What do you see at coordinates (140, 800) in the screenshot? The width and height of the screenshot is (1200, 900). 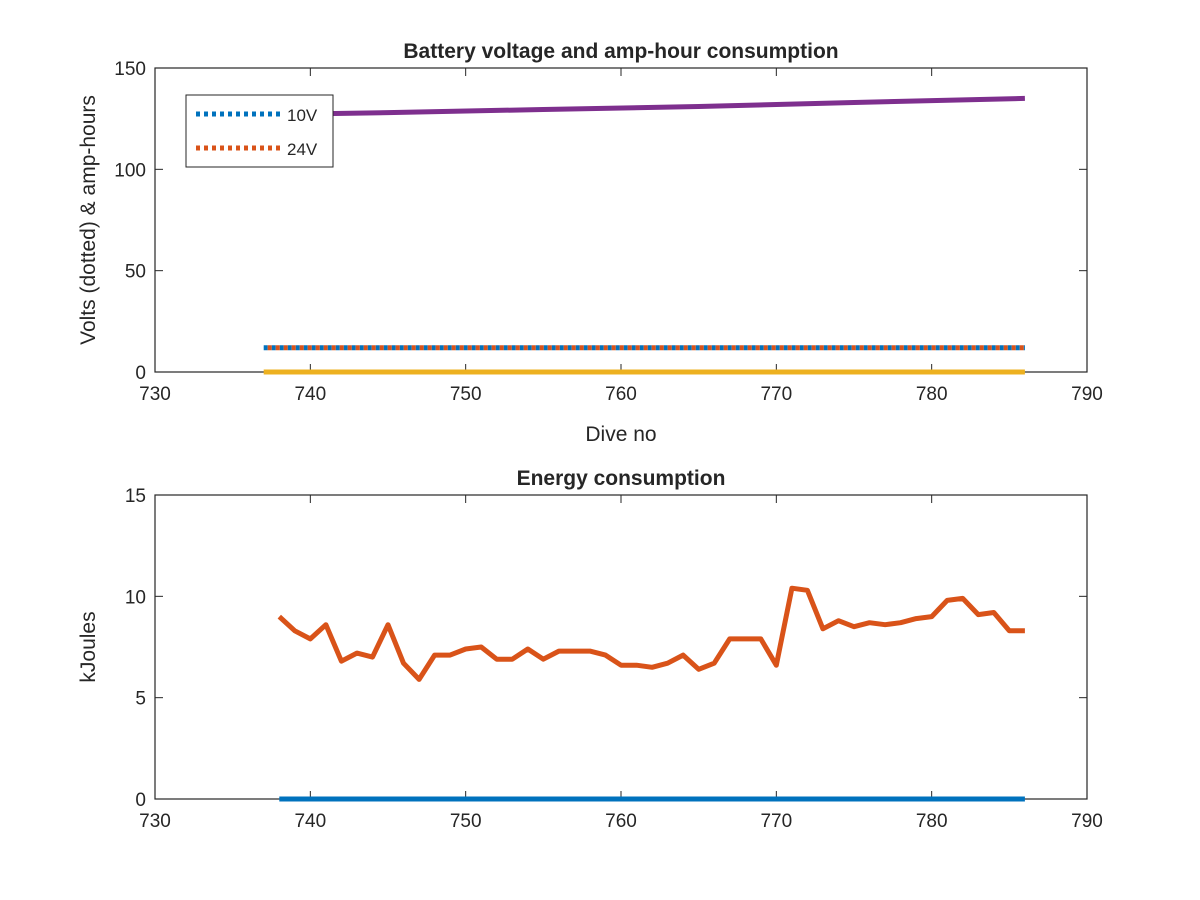 I see `chart-1-ytick-label: 0` at bounding box center [140, 800].